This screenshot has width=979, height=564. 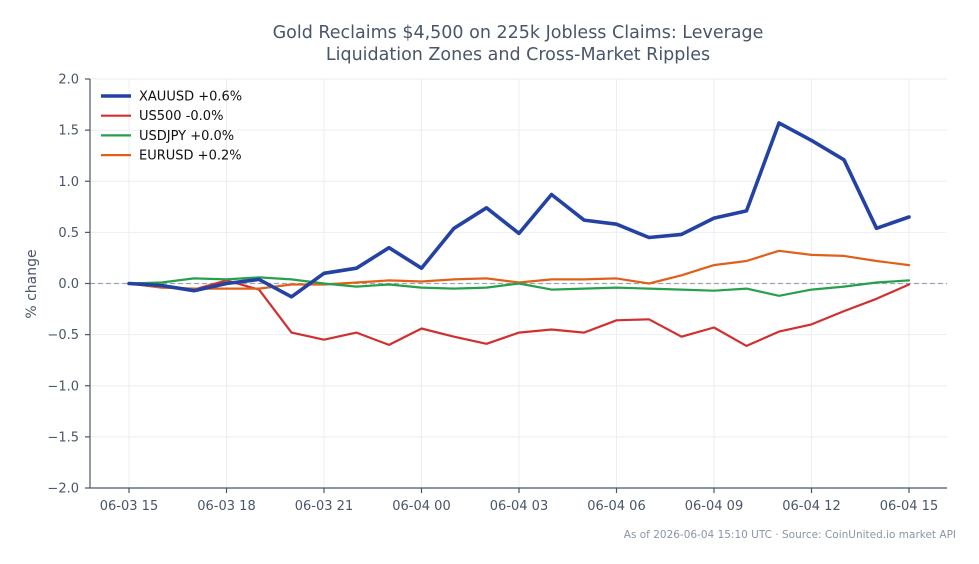 What do you see at coordinates (63, 386) in the screenshot?
I see `y-tick-label: −1.0` at bounding box center [63, 386].